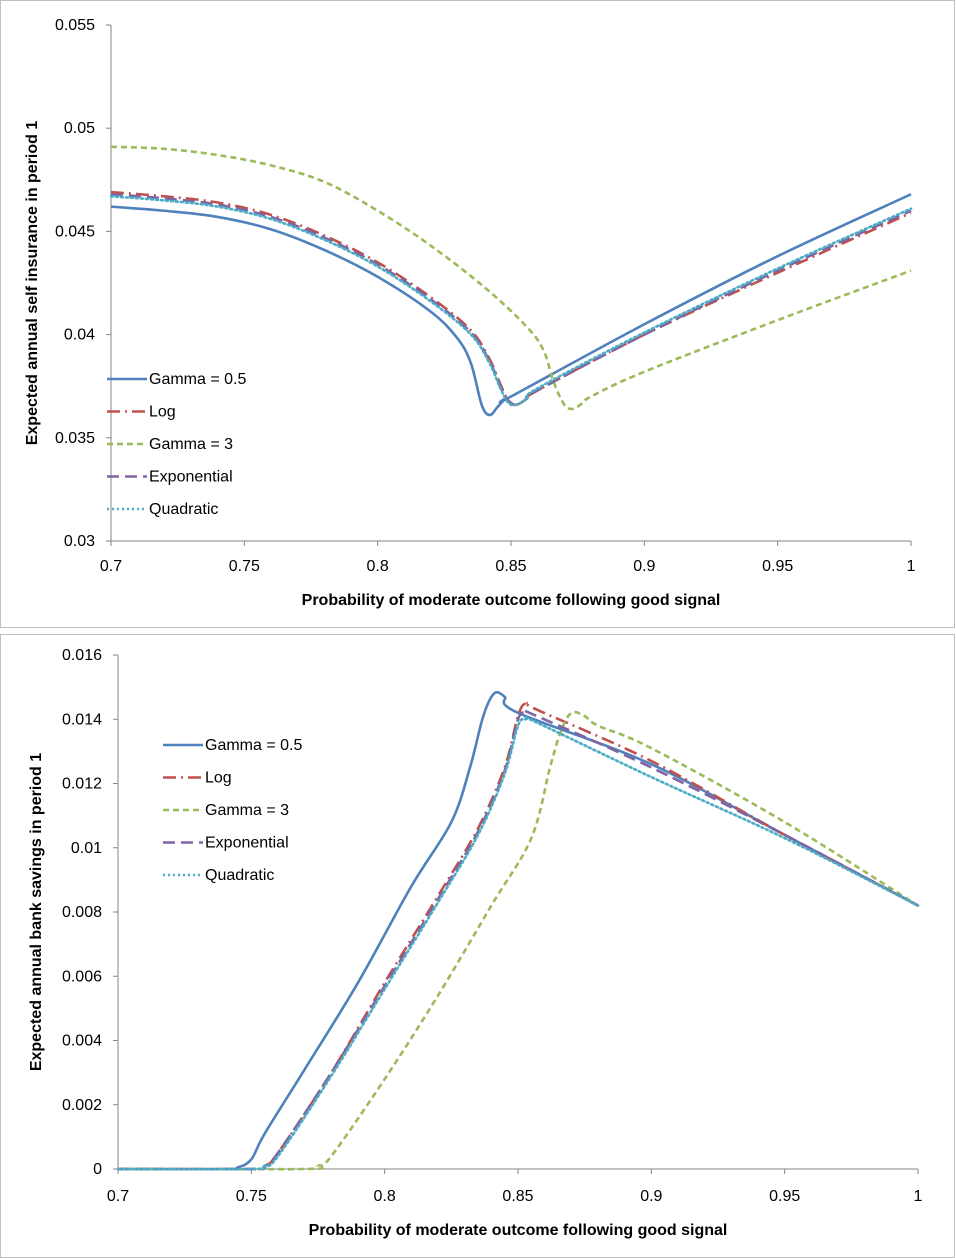 The width and height of the screenshot is (956, 1258). I want to click on y-tick-label: 0.01, so click(86, 848).